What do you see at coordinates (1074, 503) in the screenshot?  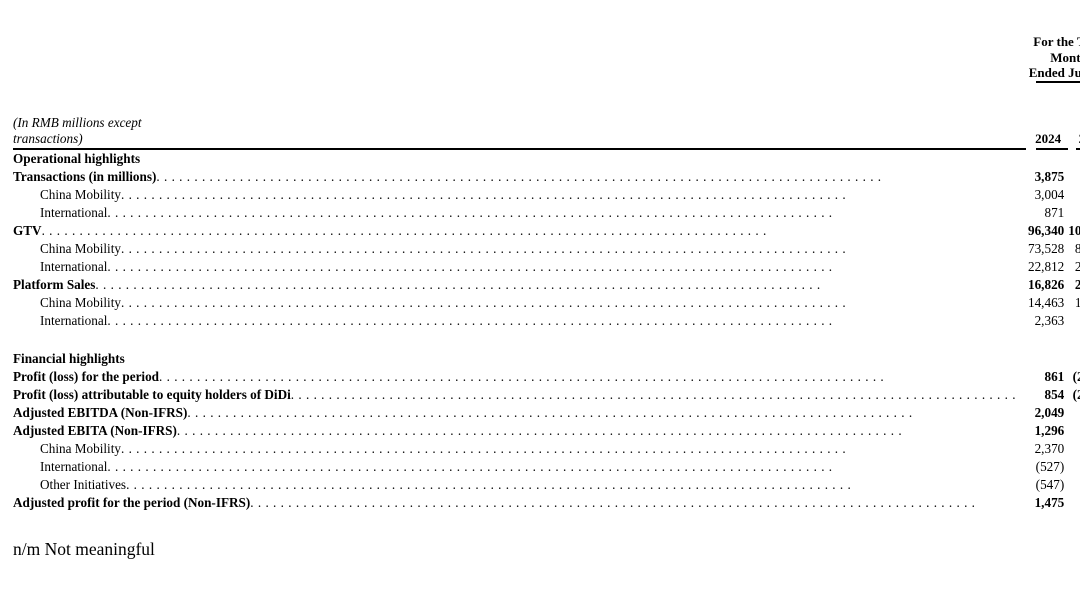 I see `cell-3m-2025: 3,069` at bounding box center [1074, 503].